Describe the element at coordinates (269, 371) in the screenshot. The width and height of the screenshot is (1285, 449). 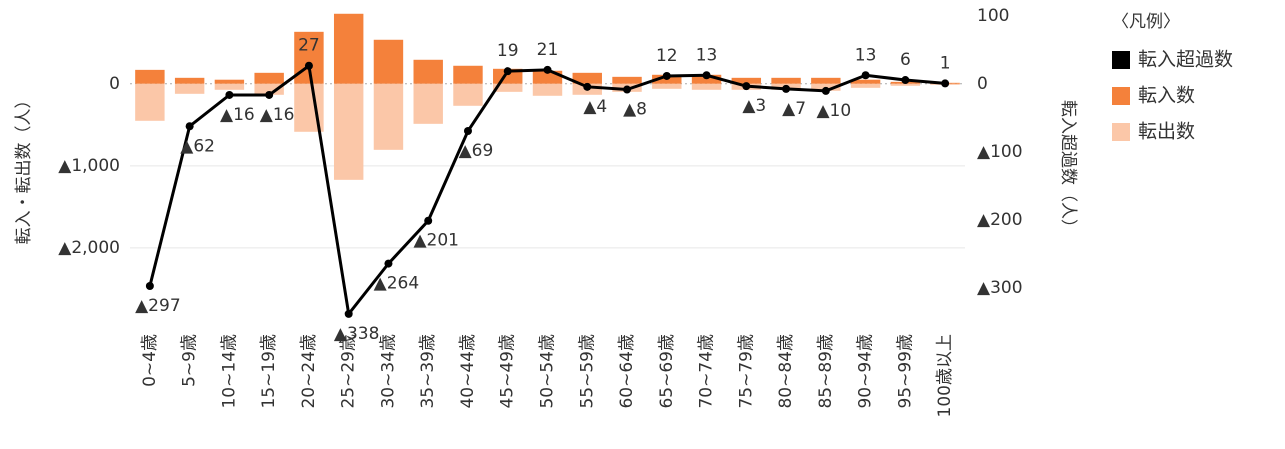
I see `x-tick-label: 15~19歳` at that location.